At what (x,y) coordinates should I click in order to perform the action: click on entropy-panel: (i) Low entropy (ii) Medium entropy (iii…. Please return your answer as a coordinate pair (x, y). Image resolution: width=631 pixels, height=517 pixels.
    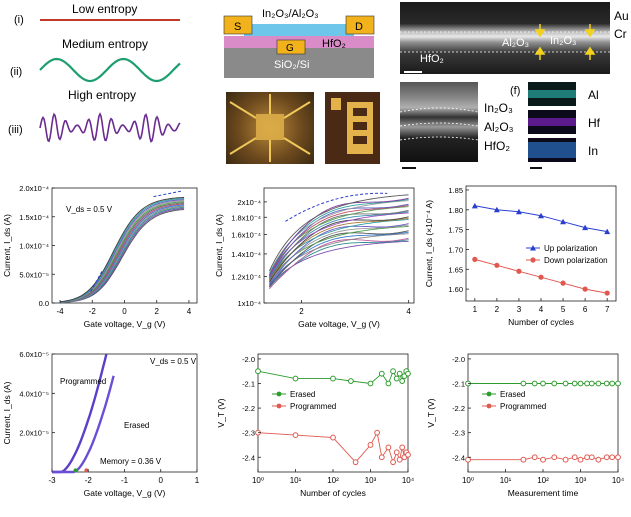
    Looking at the image, I should click on (94, 72).